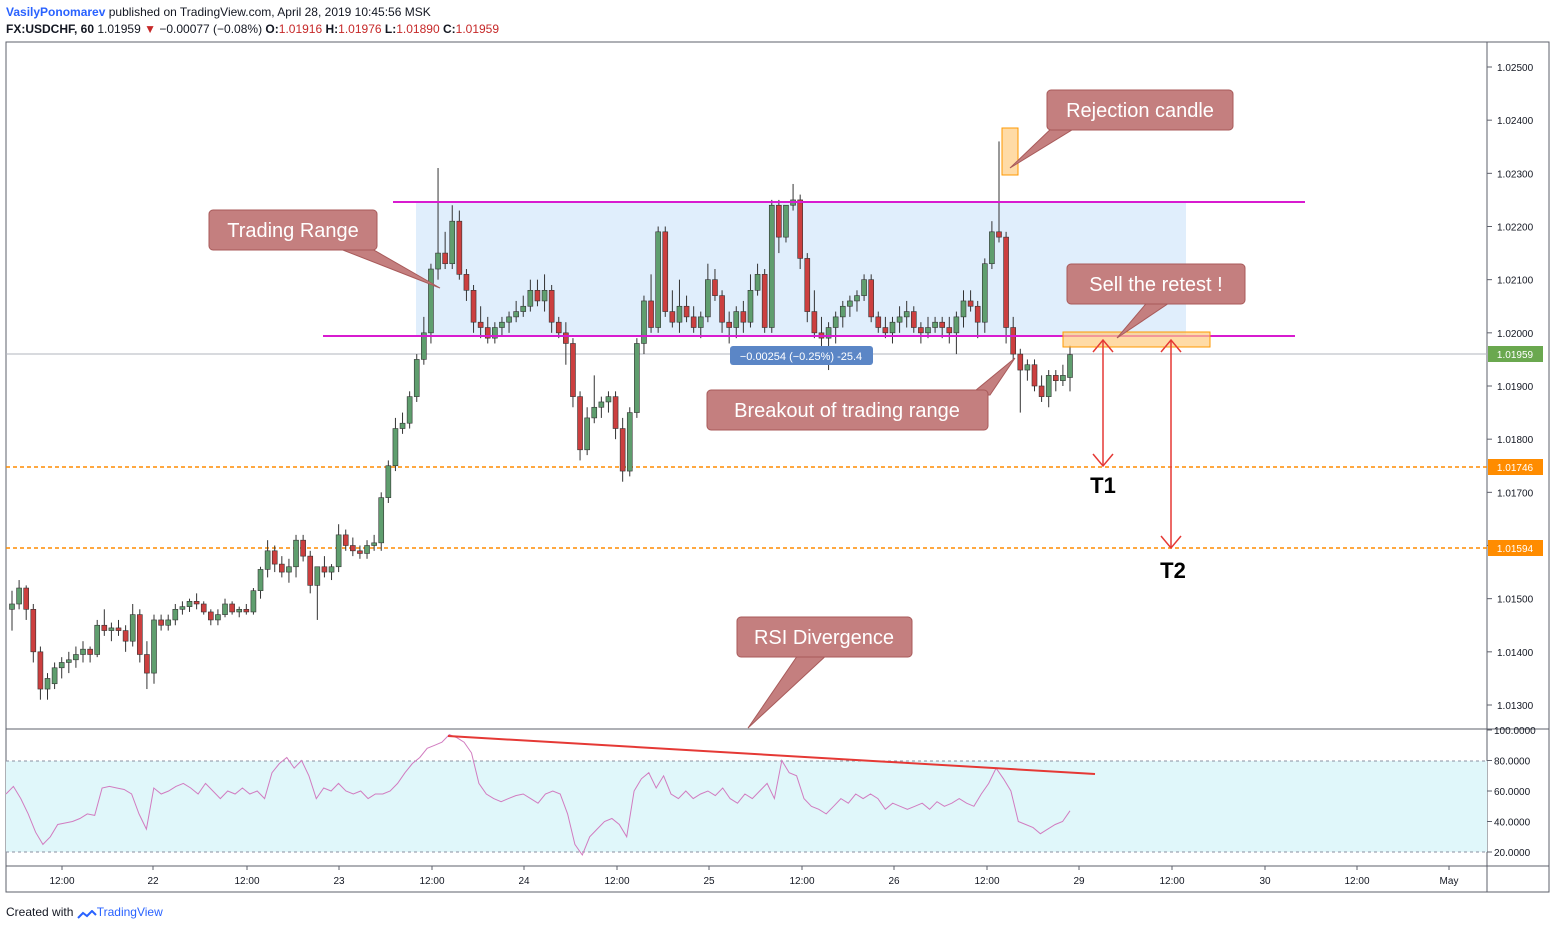  What do you see at coordinates (129, 912) in the screenshot?
I see `tradingview-brand-link: TradingView` at bounding box center [129, 912].